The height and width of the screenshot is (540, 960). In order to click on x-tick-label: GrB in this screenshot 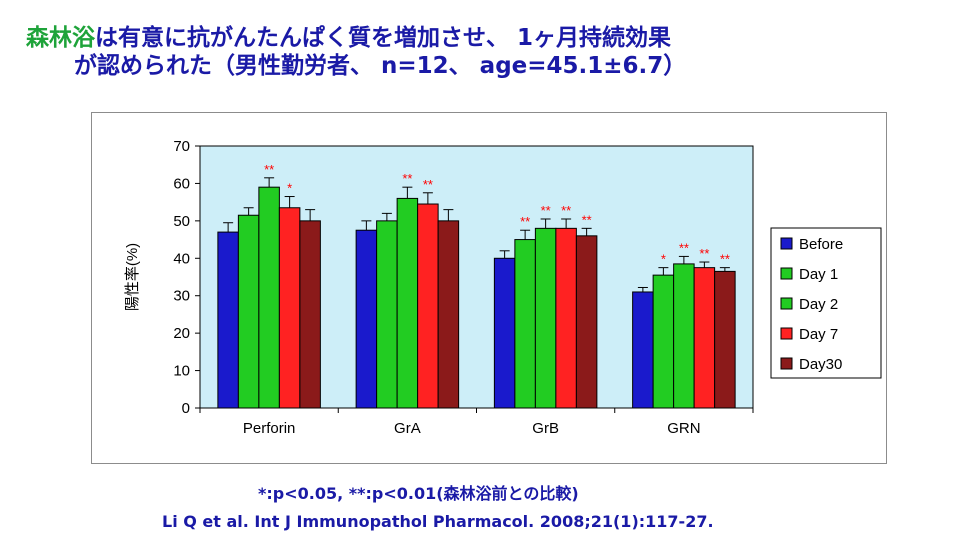, I will do `click(545, 428)`.